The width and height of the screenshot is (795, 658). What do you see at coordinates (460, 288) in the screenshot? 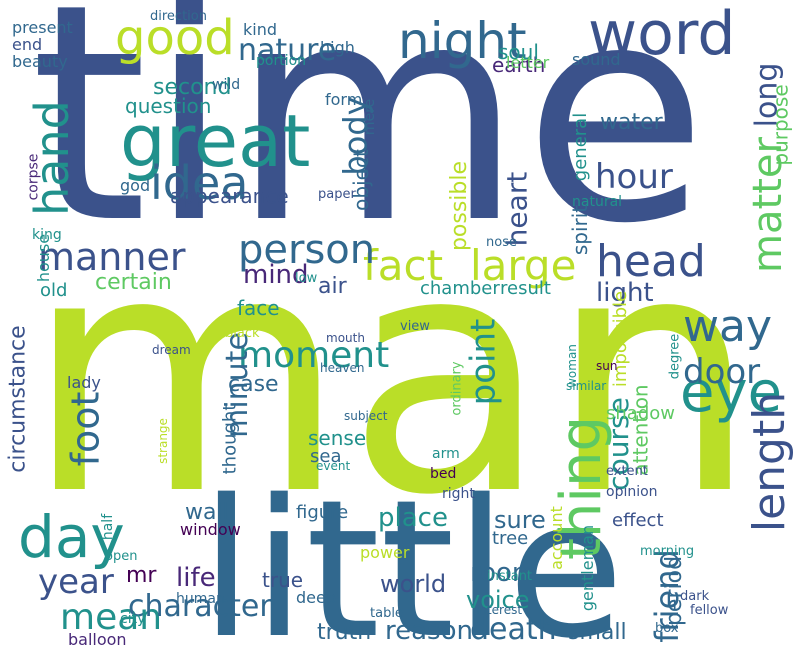
I see `word-chamber: chamber` at bounding box center [460, 288].